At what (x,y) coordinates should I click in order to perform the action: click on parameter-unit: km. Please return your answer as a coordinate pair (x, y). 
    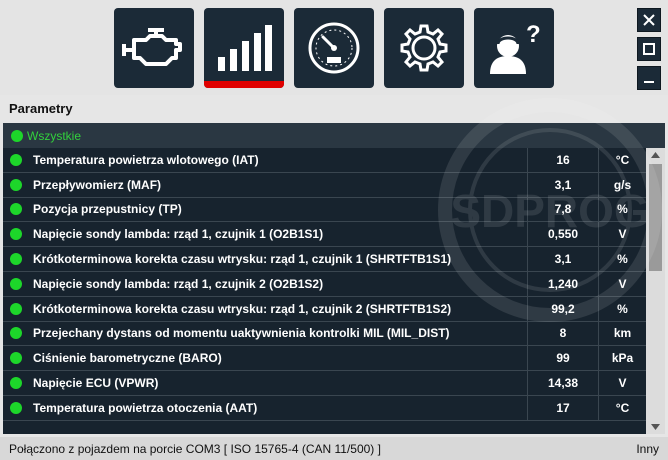
    Looking at the image, I should click on (622, 333).